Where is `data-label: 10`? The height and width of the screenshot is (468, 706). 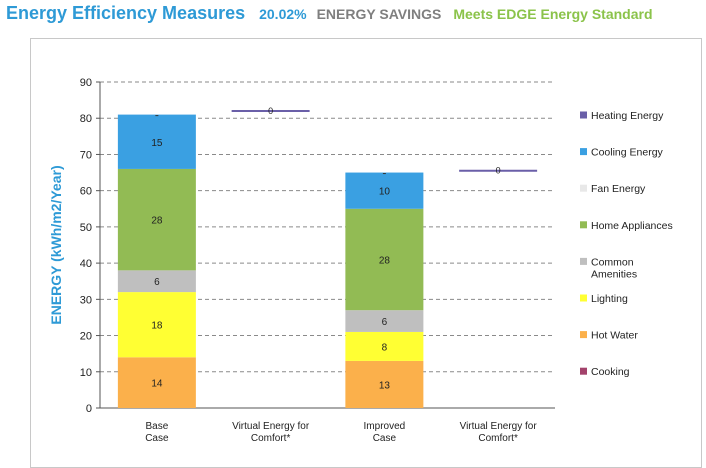
data-label: 10 is located at coordinates (385, 192).